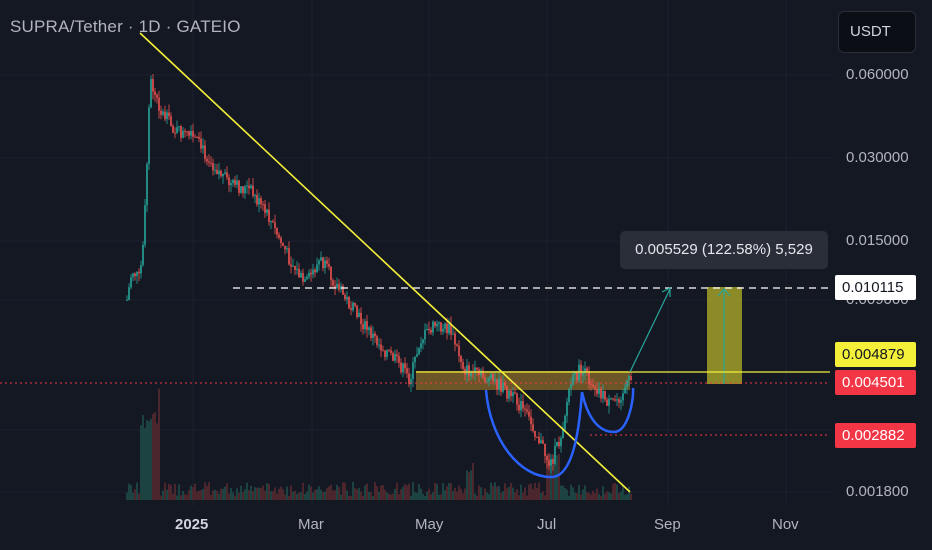  What do you see at coordinates (667, 524) in the screenshot?
I see `time-axis-label: Sep` at bounding box center [667, 524].